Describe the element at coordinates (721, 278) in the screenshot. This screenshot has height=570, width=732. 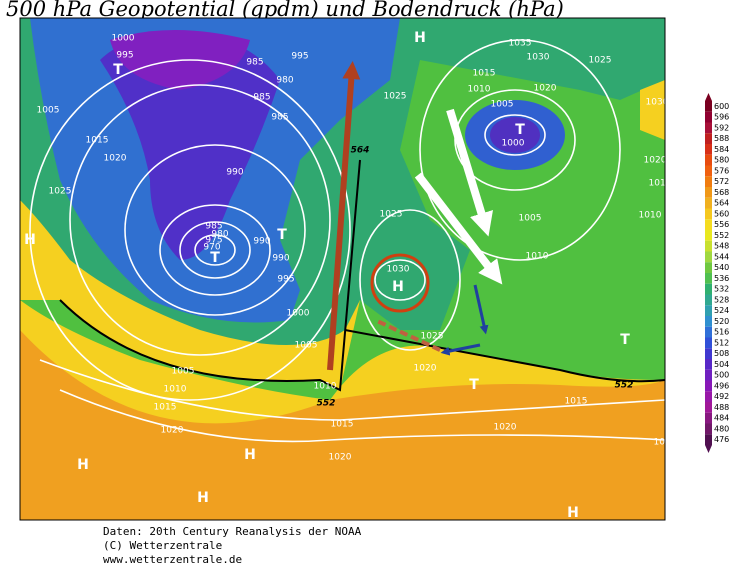
I see `colorbar-label: 536` at that location.